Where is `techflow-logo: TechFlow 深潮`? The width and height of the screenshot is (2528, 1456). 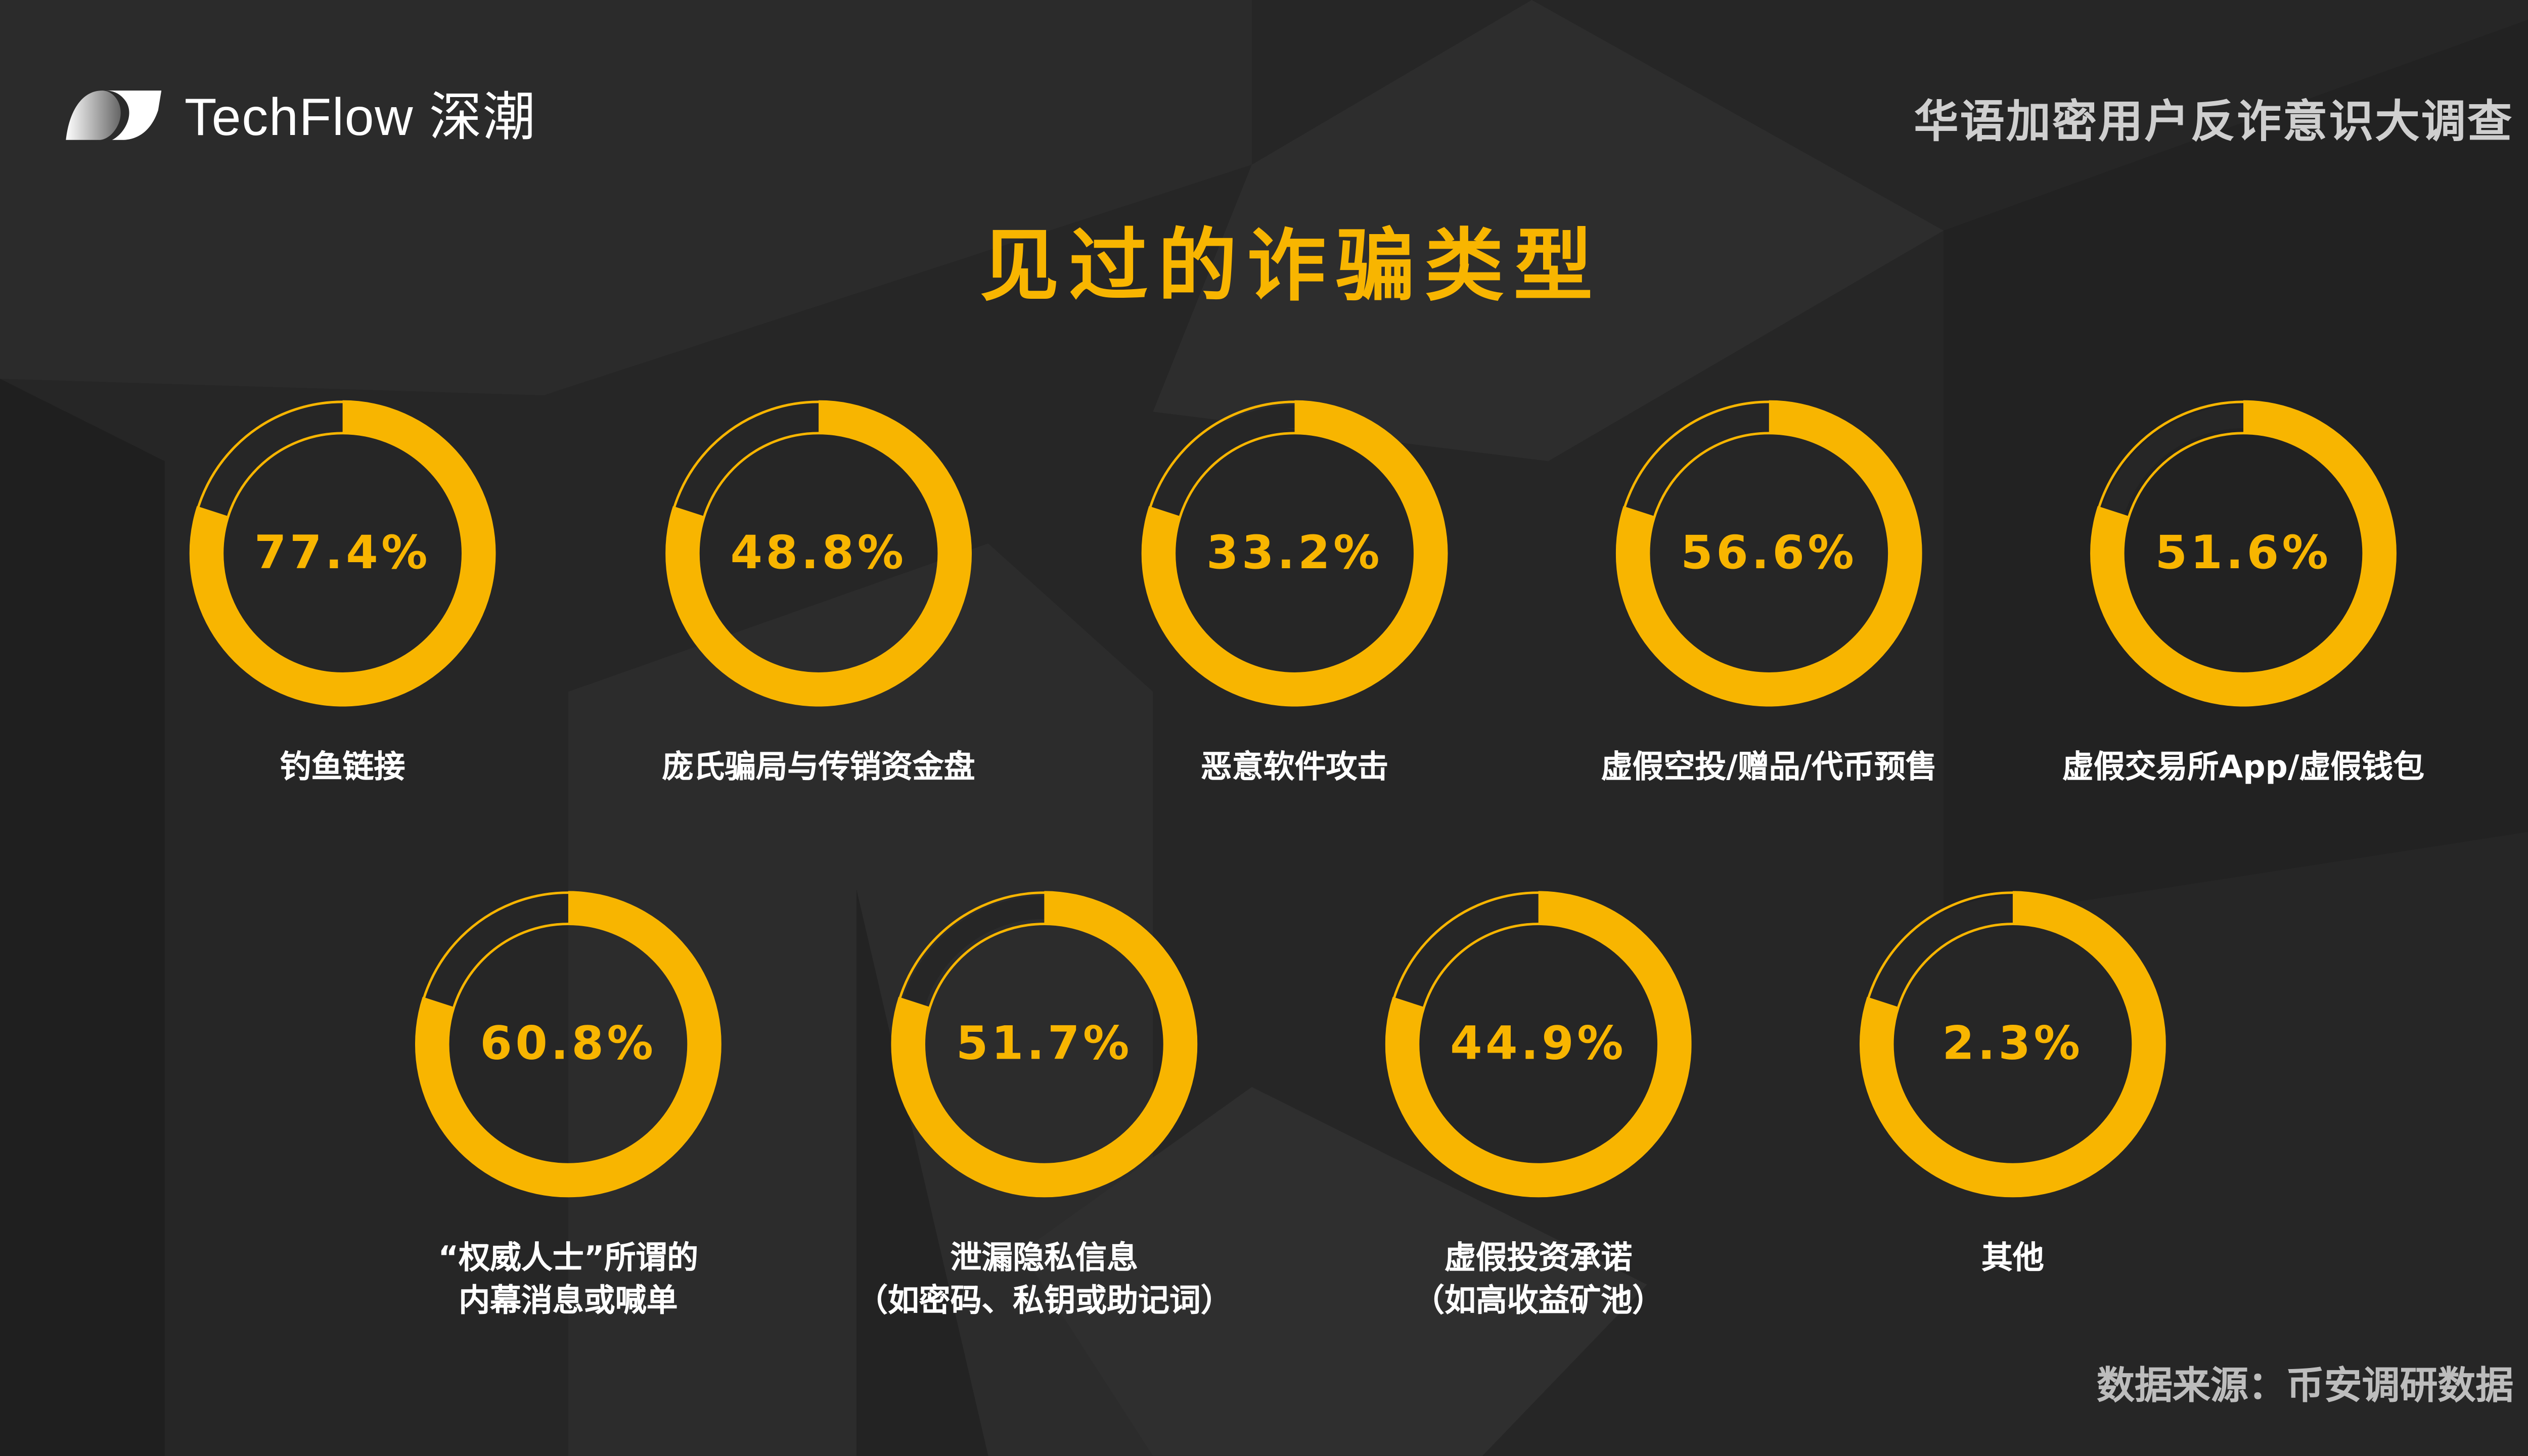 techflow-logo: TechFlow 深潮 is located at coordinates (300, 114).